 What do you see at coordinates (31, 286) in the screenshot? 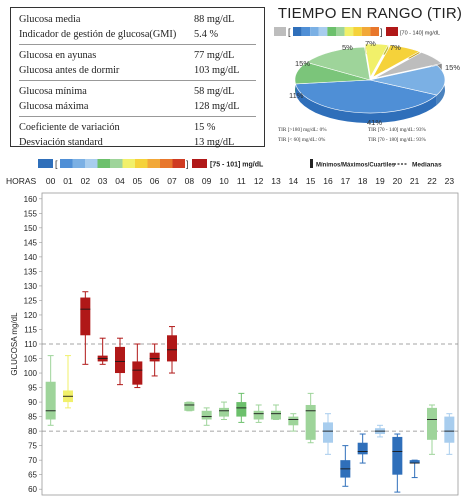
I see `y-tick-label: 130` at bounding box center [31, 286].